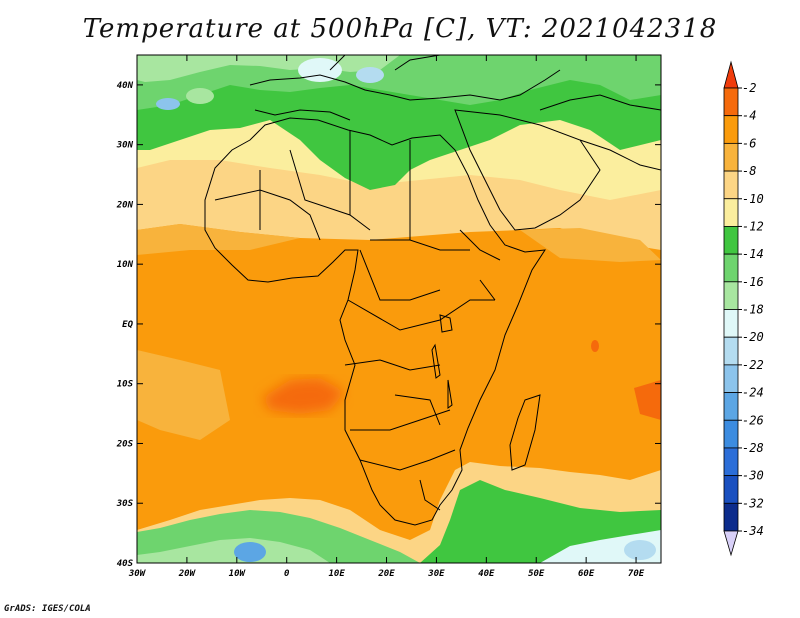 Image resolution: width=800 pixels, height=618 pixels. What do you see at coordinates (125, 146) in the screenshot?
I see `lat-tick-label: 30N` at bounding box center [125, 146].